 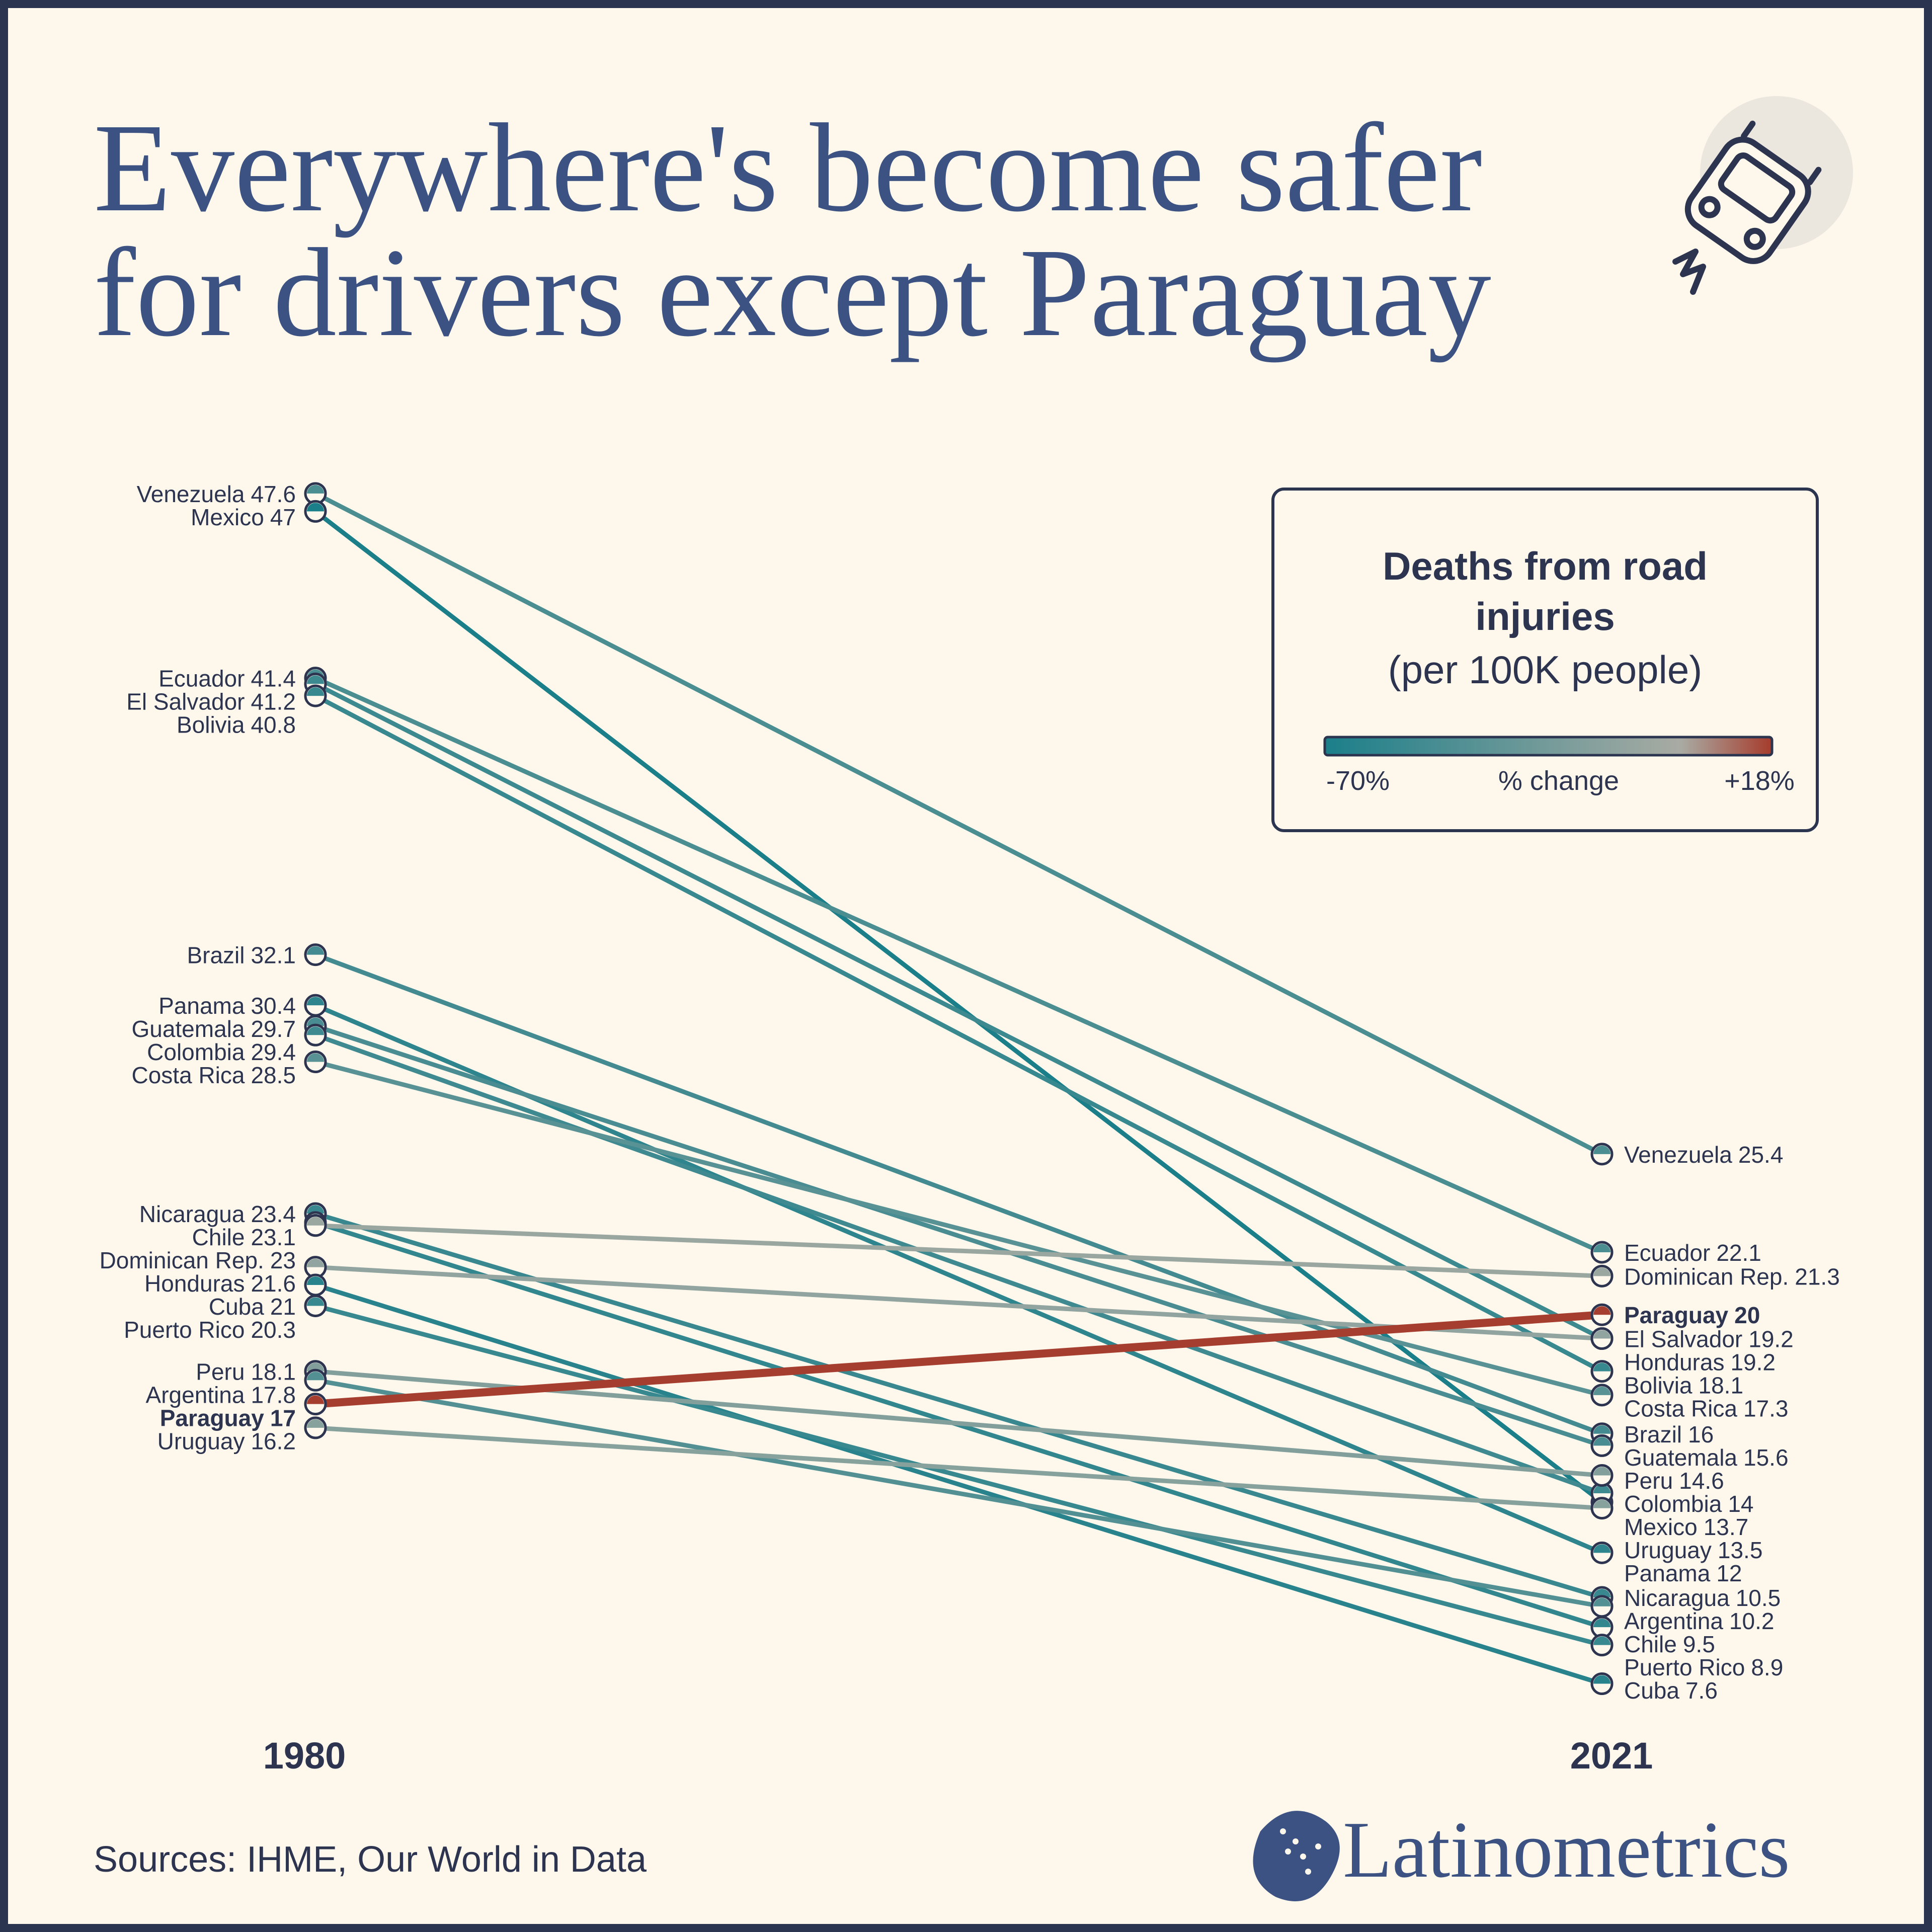 I want to click on point-label: Puerto Rico 8.9, so click(x=1704, y=1667).